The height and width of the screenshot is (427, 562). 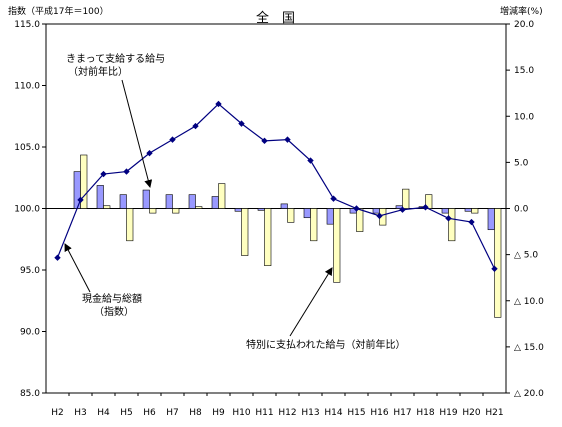 What do you see at coordinates (521, 210) in the screenshot?
I see `right-tick-label: 0.0` at bounding box center [521, 210].